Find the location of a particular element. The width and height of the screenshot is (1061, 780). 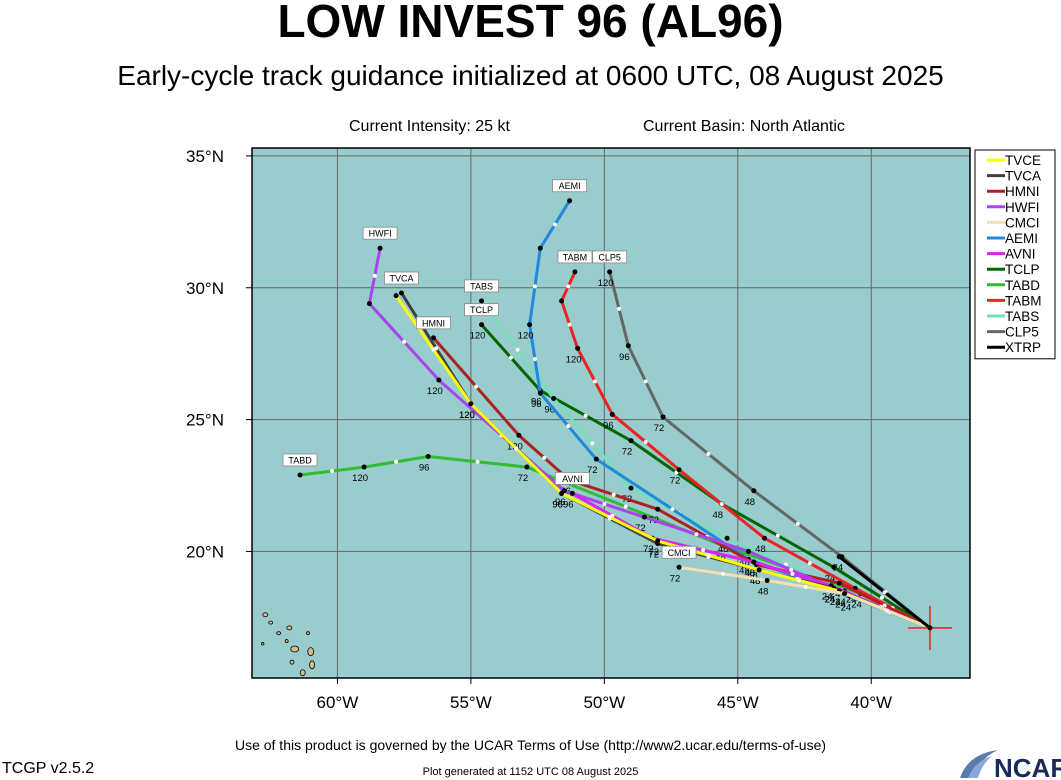

legend-label: HMNI is located at coordinates (1022, 191).